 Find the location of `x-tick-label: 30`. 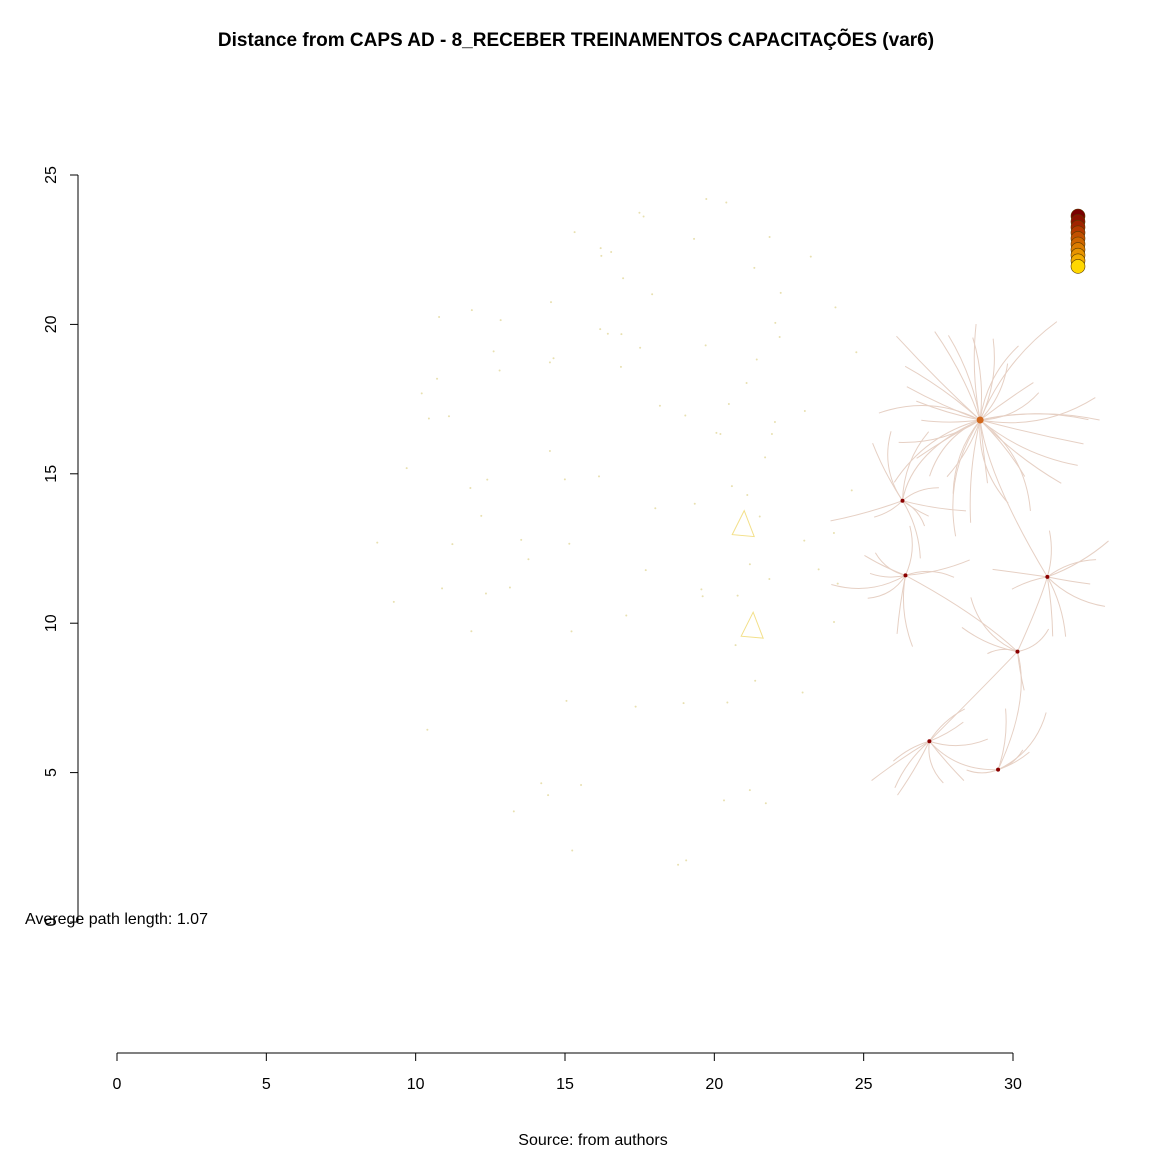

x-tick-label: 30 is located at coordinates (1013, 1084).